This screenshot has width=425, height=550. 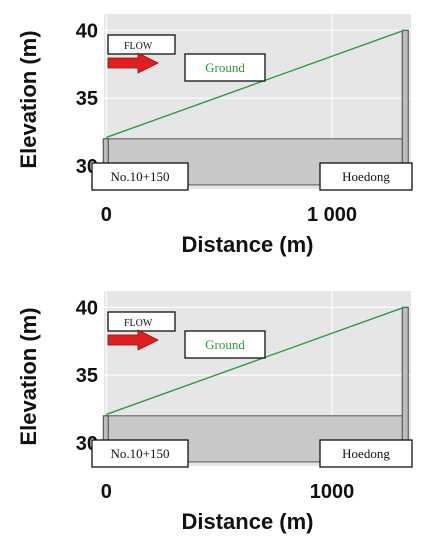 I want to click on x-tick-label: 1 000, so click(x=332, y=215).